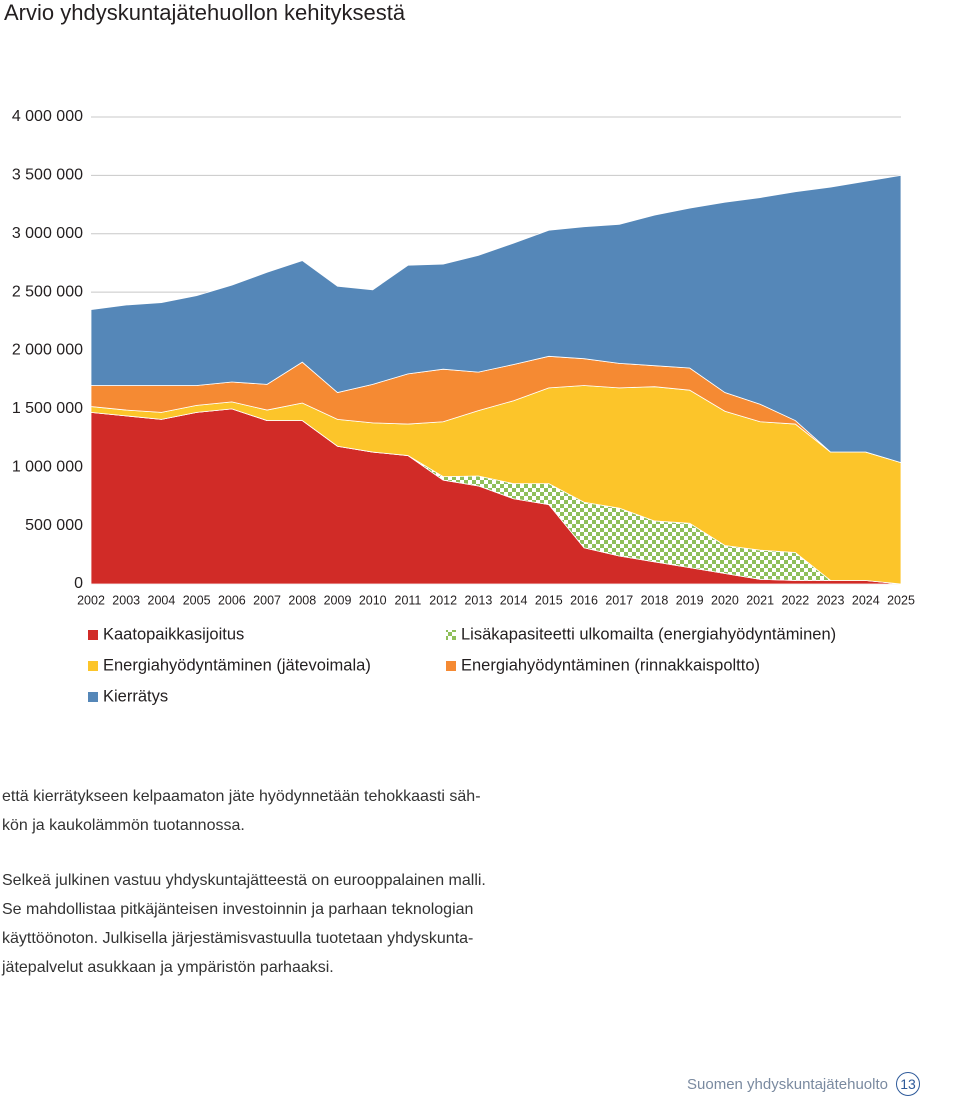  What do you see at coordinates (173, 634) in the screenshot?
I see `legend-label: Kaatopaikkasijoitus` at bounding box center [173, 634].